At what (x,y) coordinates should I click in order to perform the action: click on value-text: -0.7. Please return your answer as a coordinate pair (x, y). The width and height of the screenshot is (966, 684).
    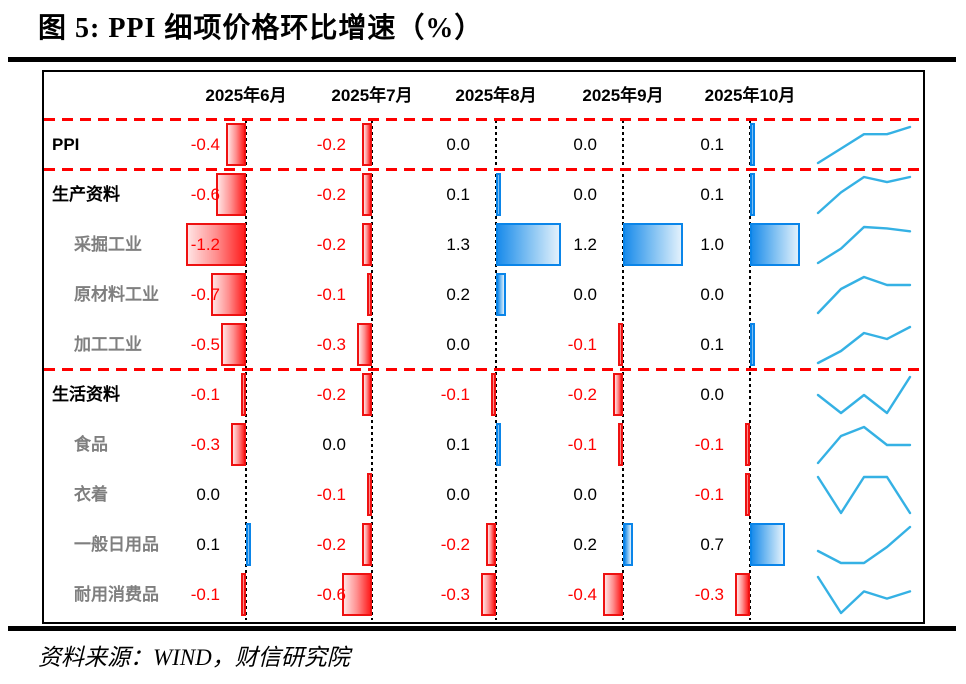
    Looking at the image, I should click on (205, 294).